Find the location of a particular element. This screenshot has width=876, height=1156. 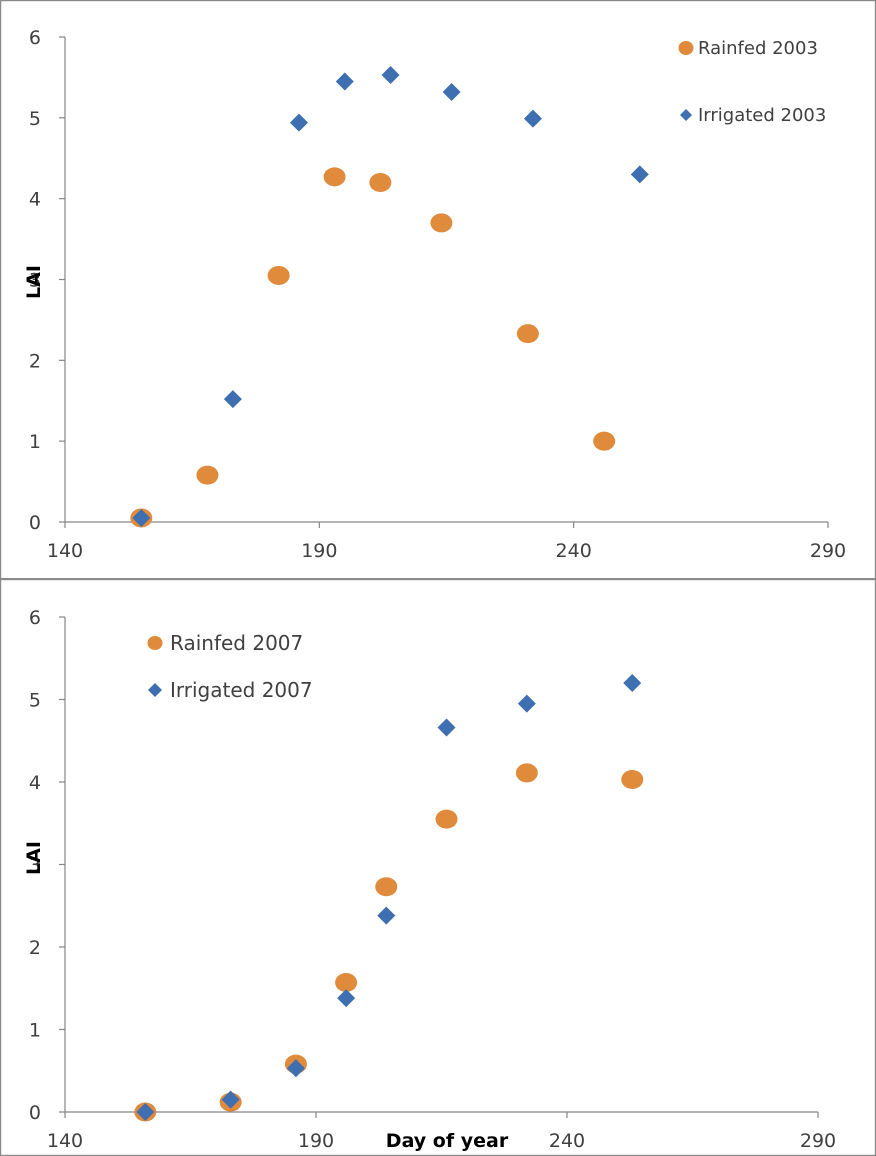

legend-label: Irrigated 2007 is located at coordinates (241, 690).